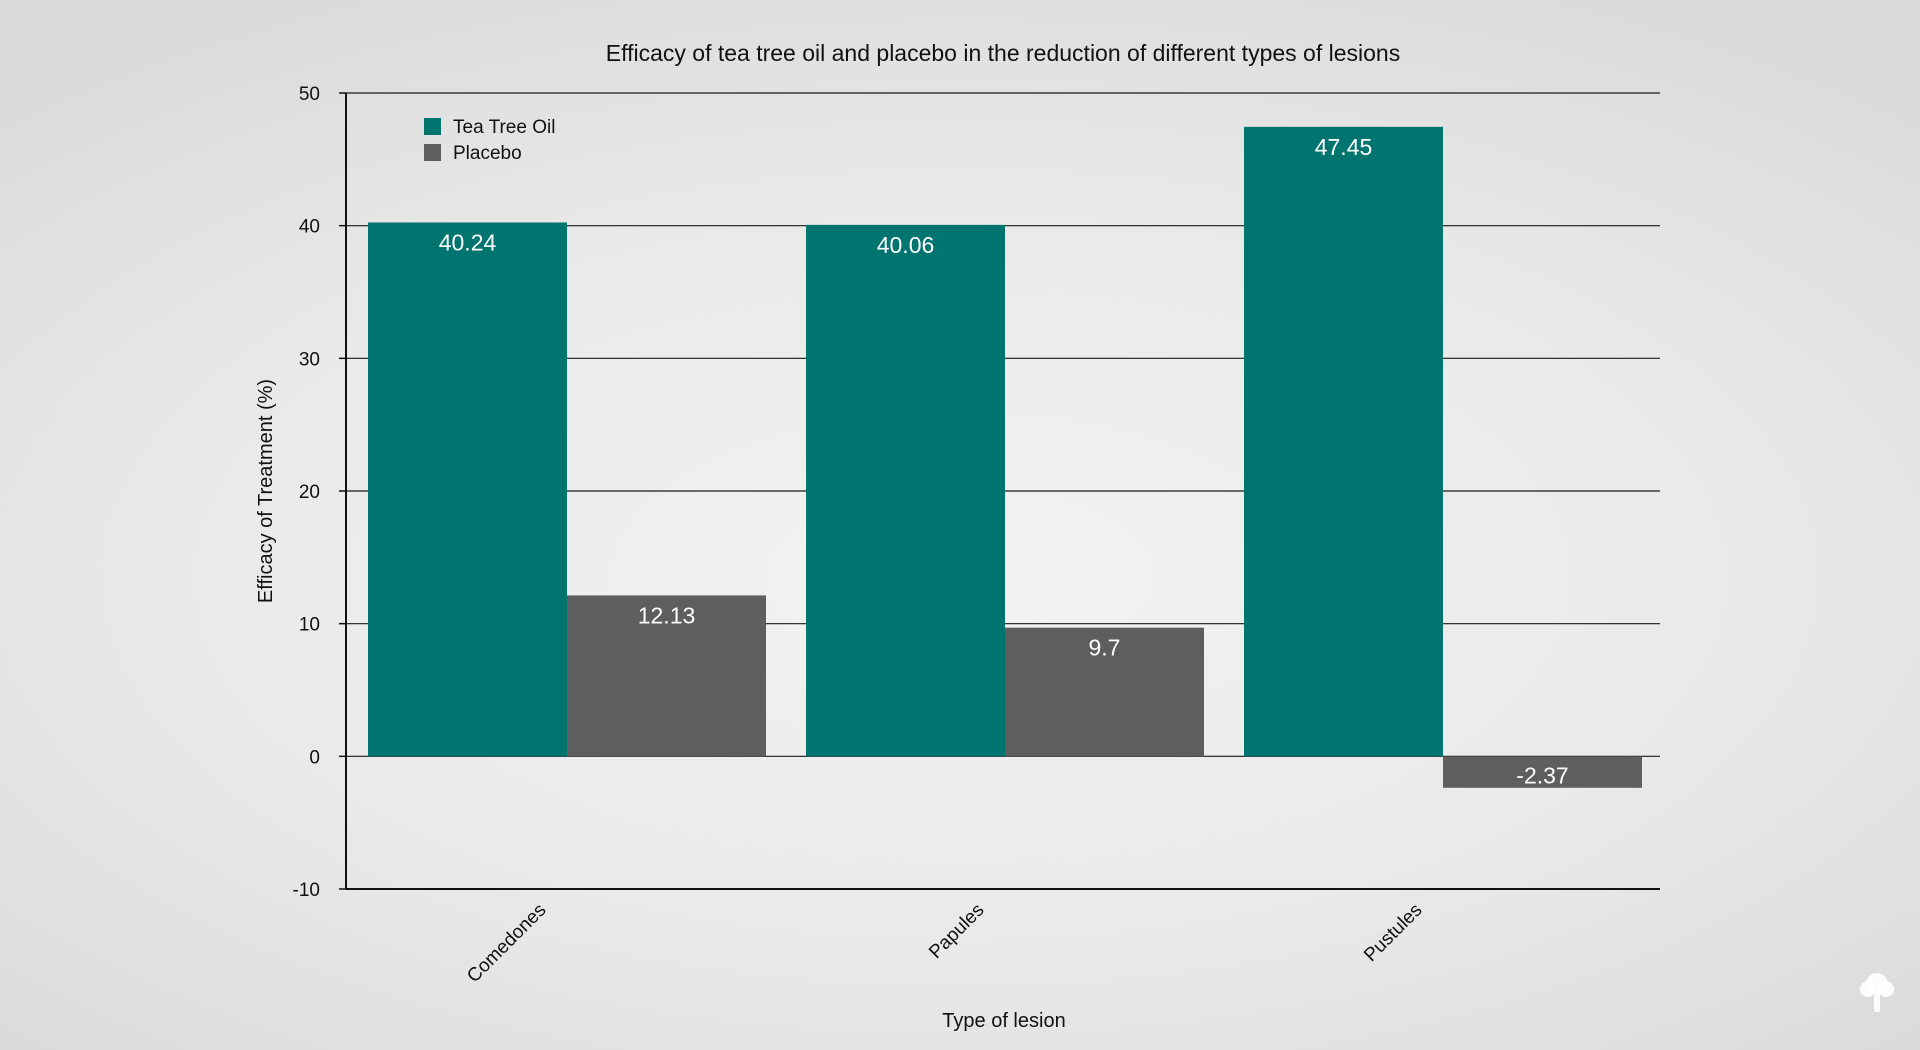  What do you see at coordinates (309, 227) in the screenshot?
I see `y-tick-label: 40` at bounding box center [309, 227].